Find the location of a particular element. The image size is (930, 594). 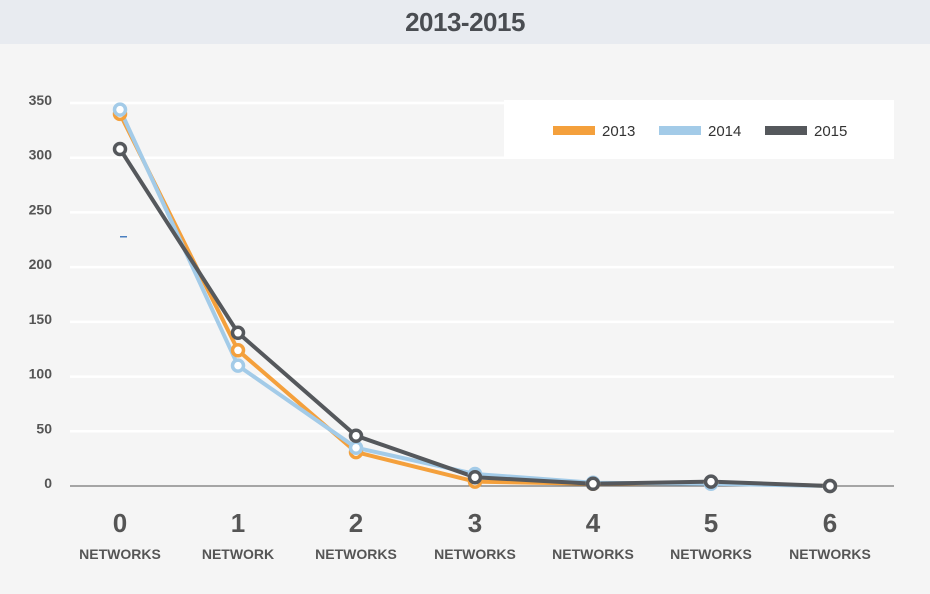

minor-dash-mark is located at coordinates (123, 237).